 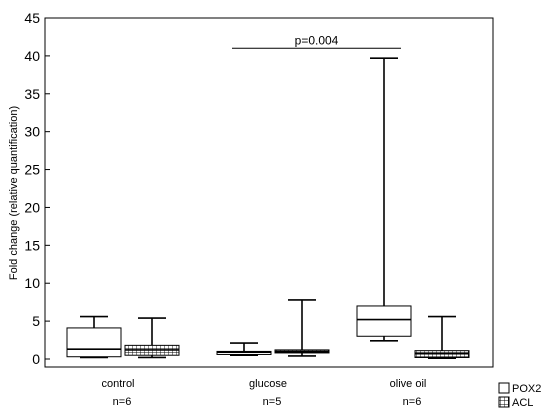 I want to click on legend-label-pox2: POX2, so click(x=526, y=389).